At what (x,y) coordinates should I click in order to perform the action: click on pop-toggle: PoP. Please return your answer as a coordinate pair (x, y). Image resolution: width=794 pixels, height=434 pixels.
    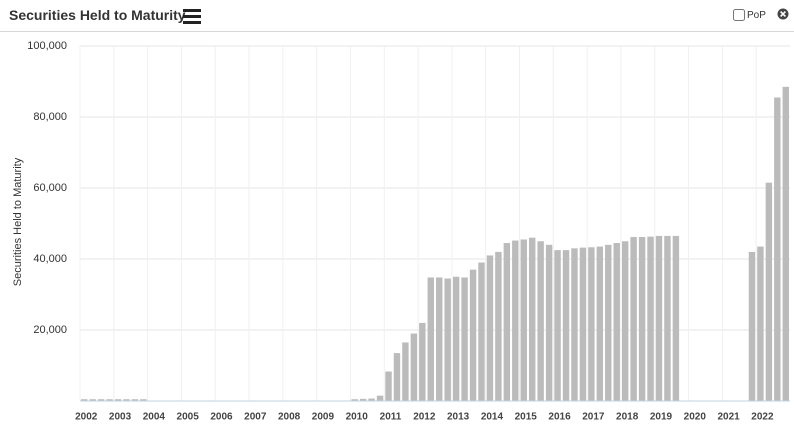
    Looking at the image, I should click on (749, 15).